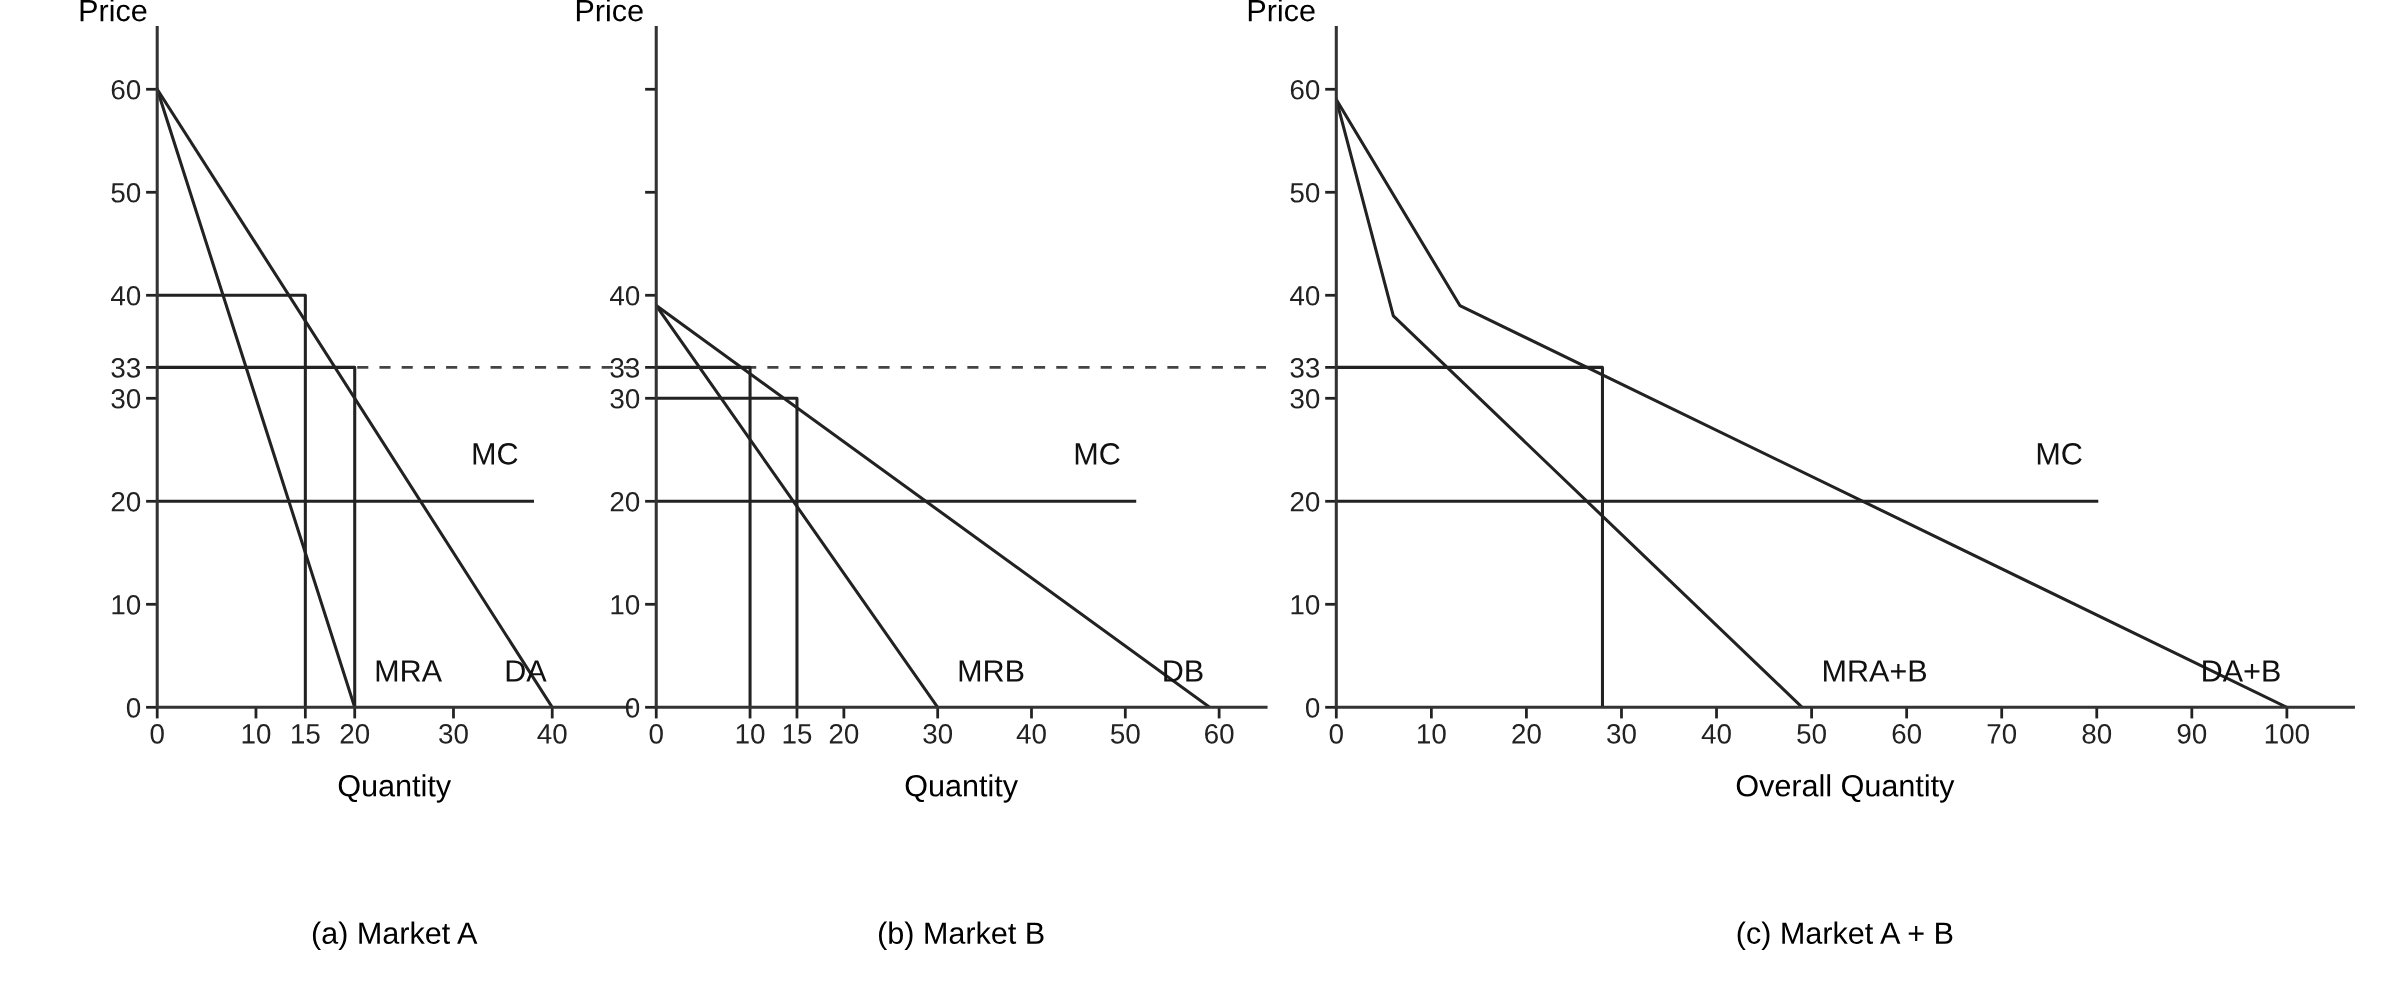 The width and height of the screenshot is (2382, 981). What do you see at coordinates (409, 671) in the screenshot?
I see `series-label: MRA` at bounding box center [409, 671].